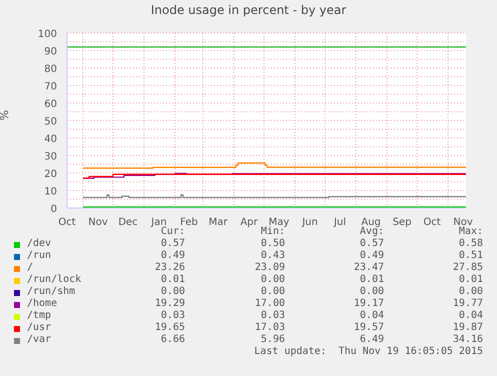 The image size is (497, 376). Describe the element at coordinates (369, 267) in the screenshot. I see `text: 23.47` at that location.